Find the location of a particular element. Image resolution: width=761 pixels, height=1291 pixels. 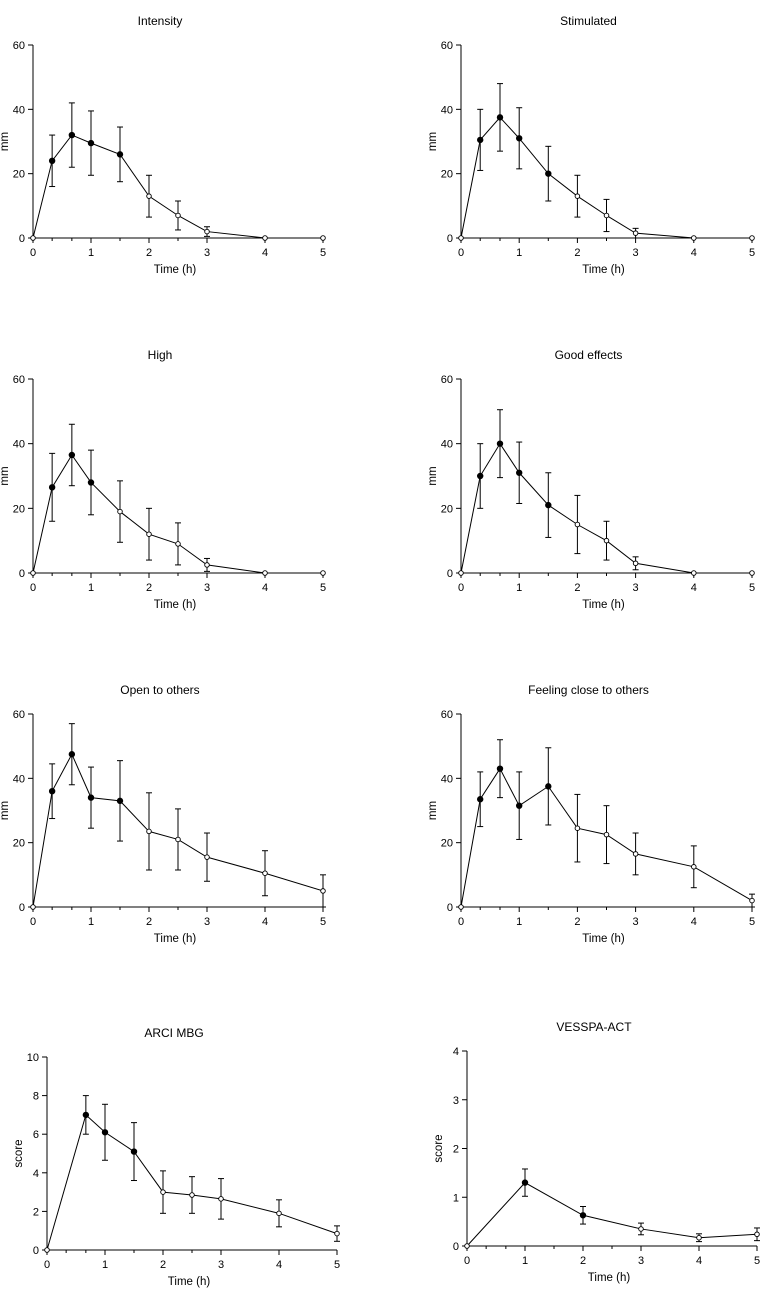

chart-panel: Good effects 0 20 40 60 0 1 2 3 4 5 Time (h) mm is located at coordinates (591, 479).